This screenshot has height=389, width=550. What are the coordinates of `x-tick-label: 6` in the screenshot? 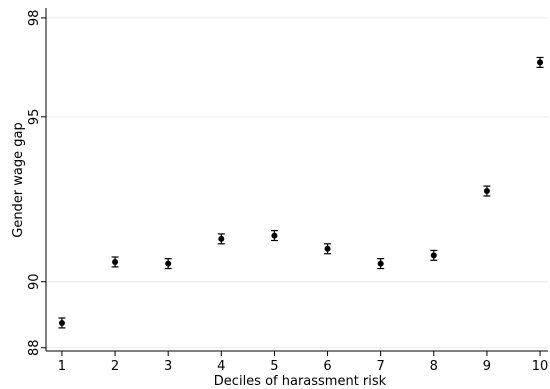 It's located at (327, 366).